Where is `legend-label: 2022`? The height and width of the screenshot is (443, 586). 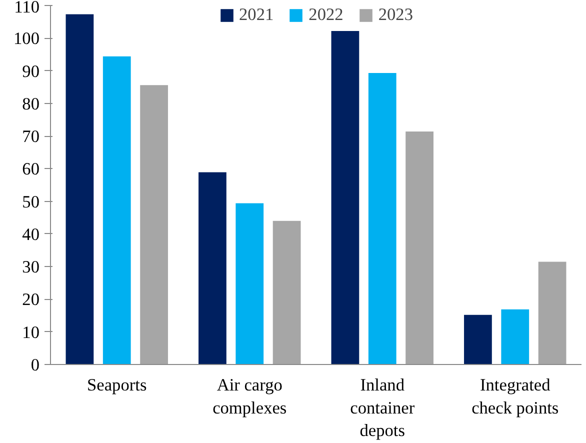
legend-label: 2022 is located at coordinates (326, 15).